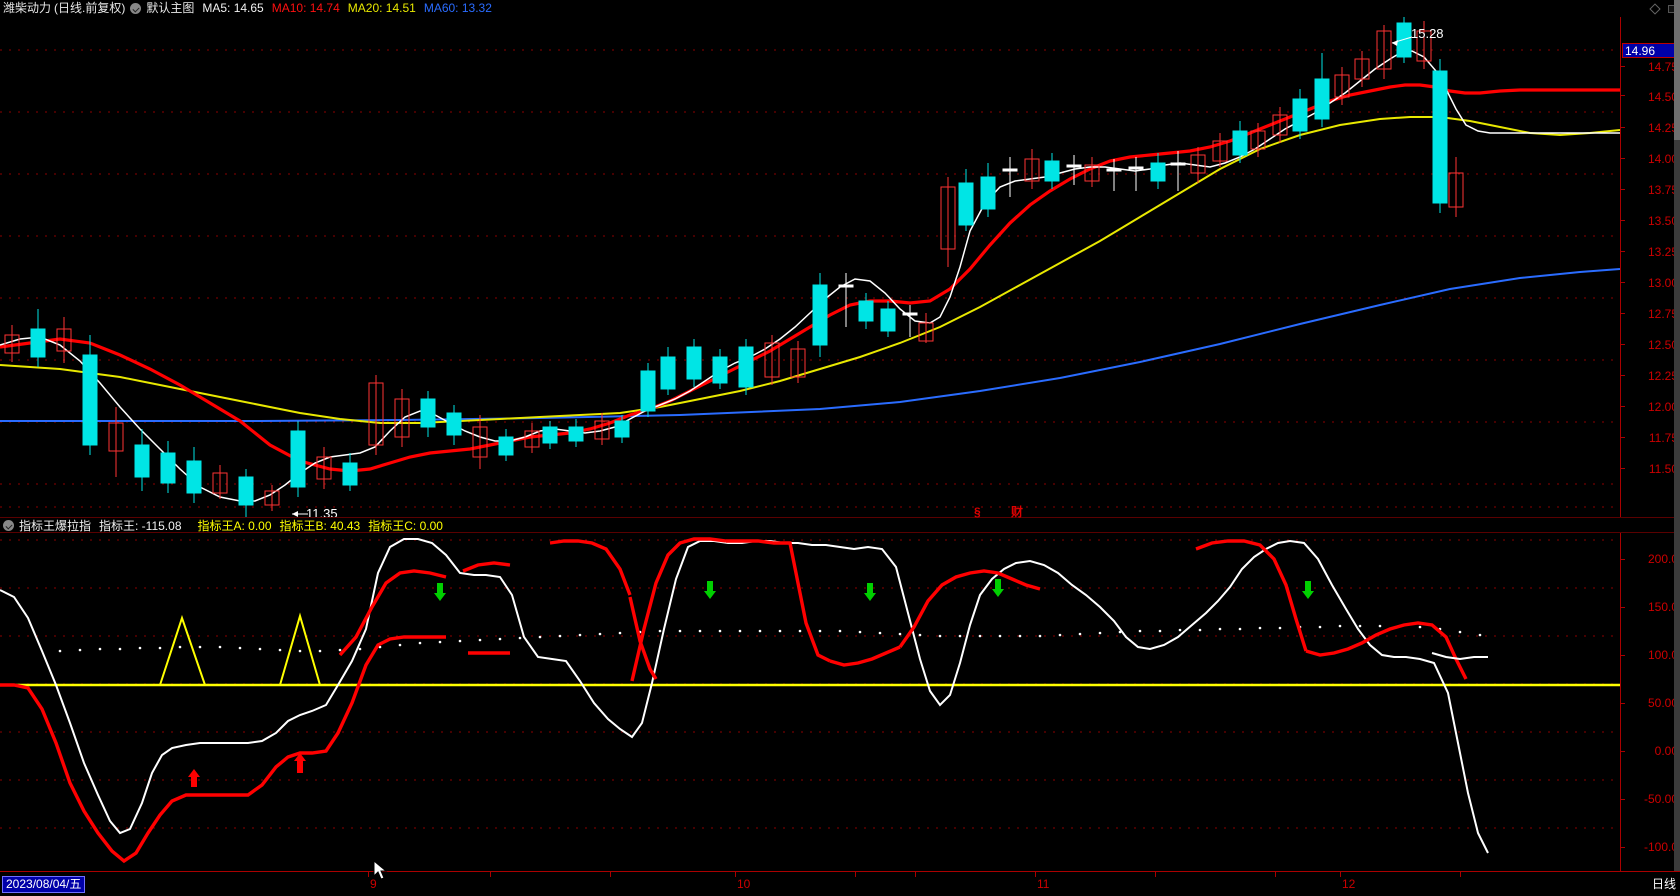 The image size is (1680, 896). I want to click on header-right-icons, so click(1662, 8).